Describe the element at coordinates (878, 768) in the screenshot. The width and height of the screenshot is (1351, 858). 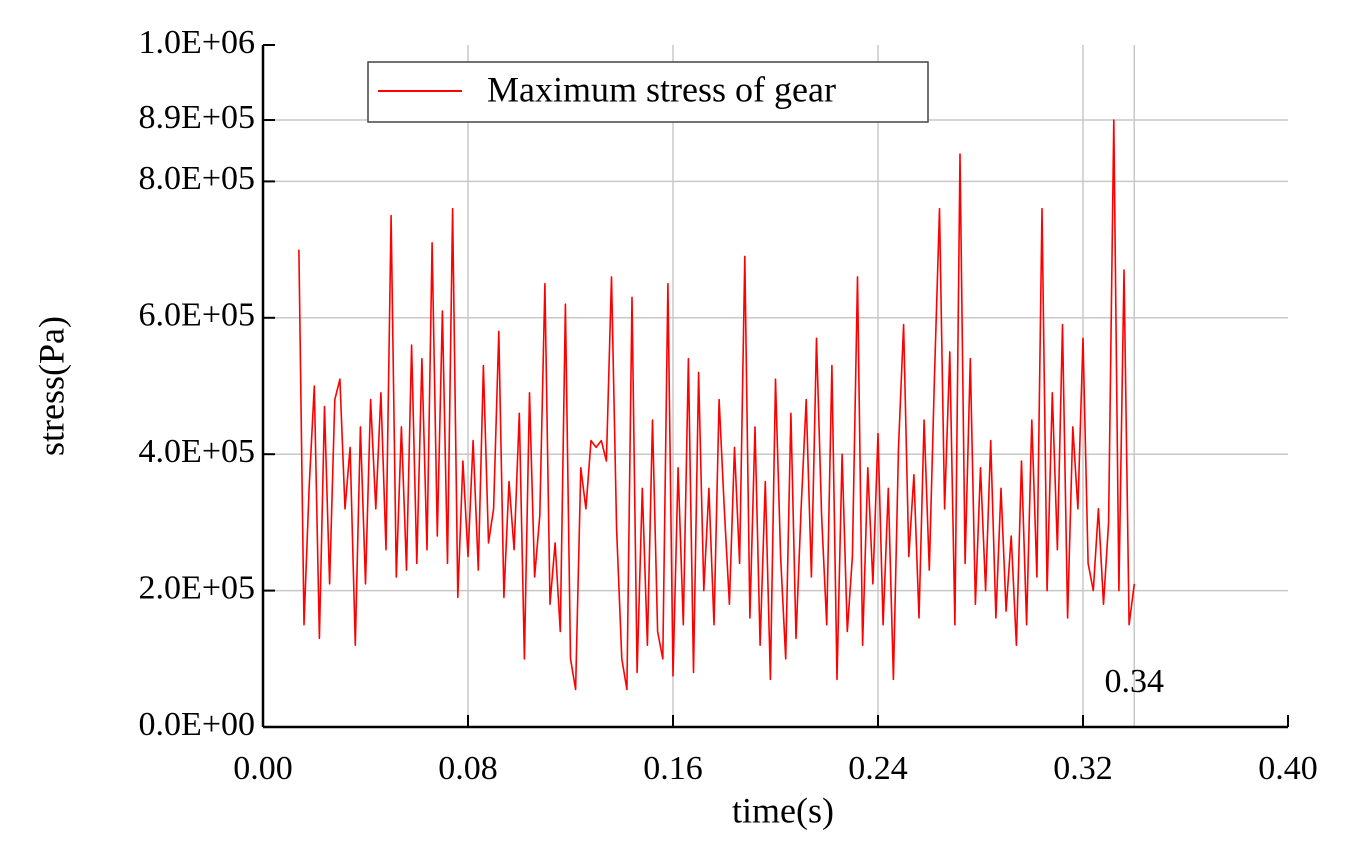
I see `x-tick-label: 0.24` at that location.